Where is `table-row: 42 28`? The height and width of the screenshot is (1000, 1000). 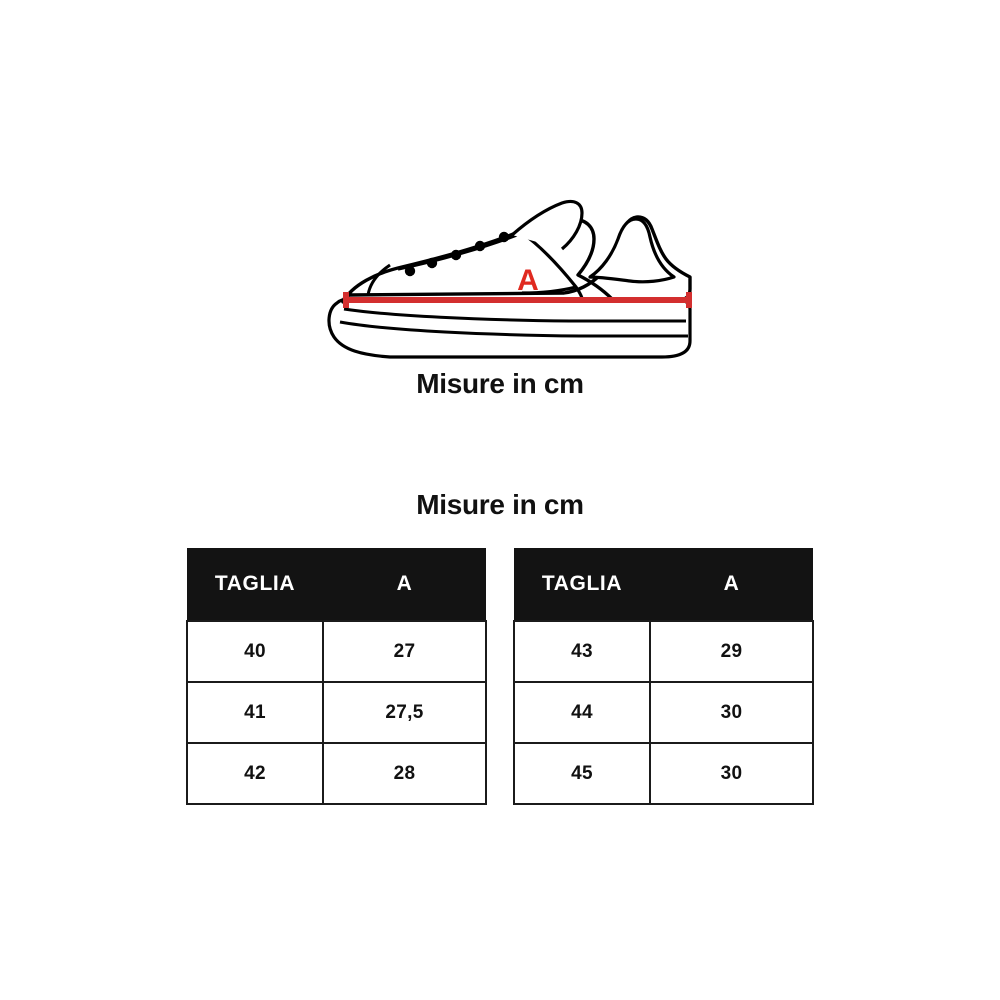
table-row: 42 28 is located at coordinates (336, 773).